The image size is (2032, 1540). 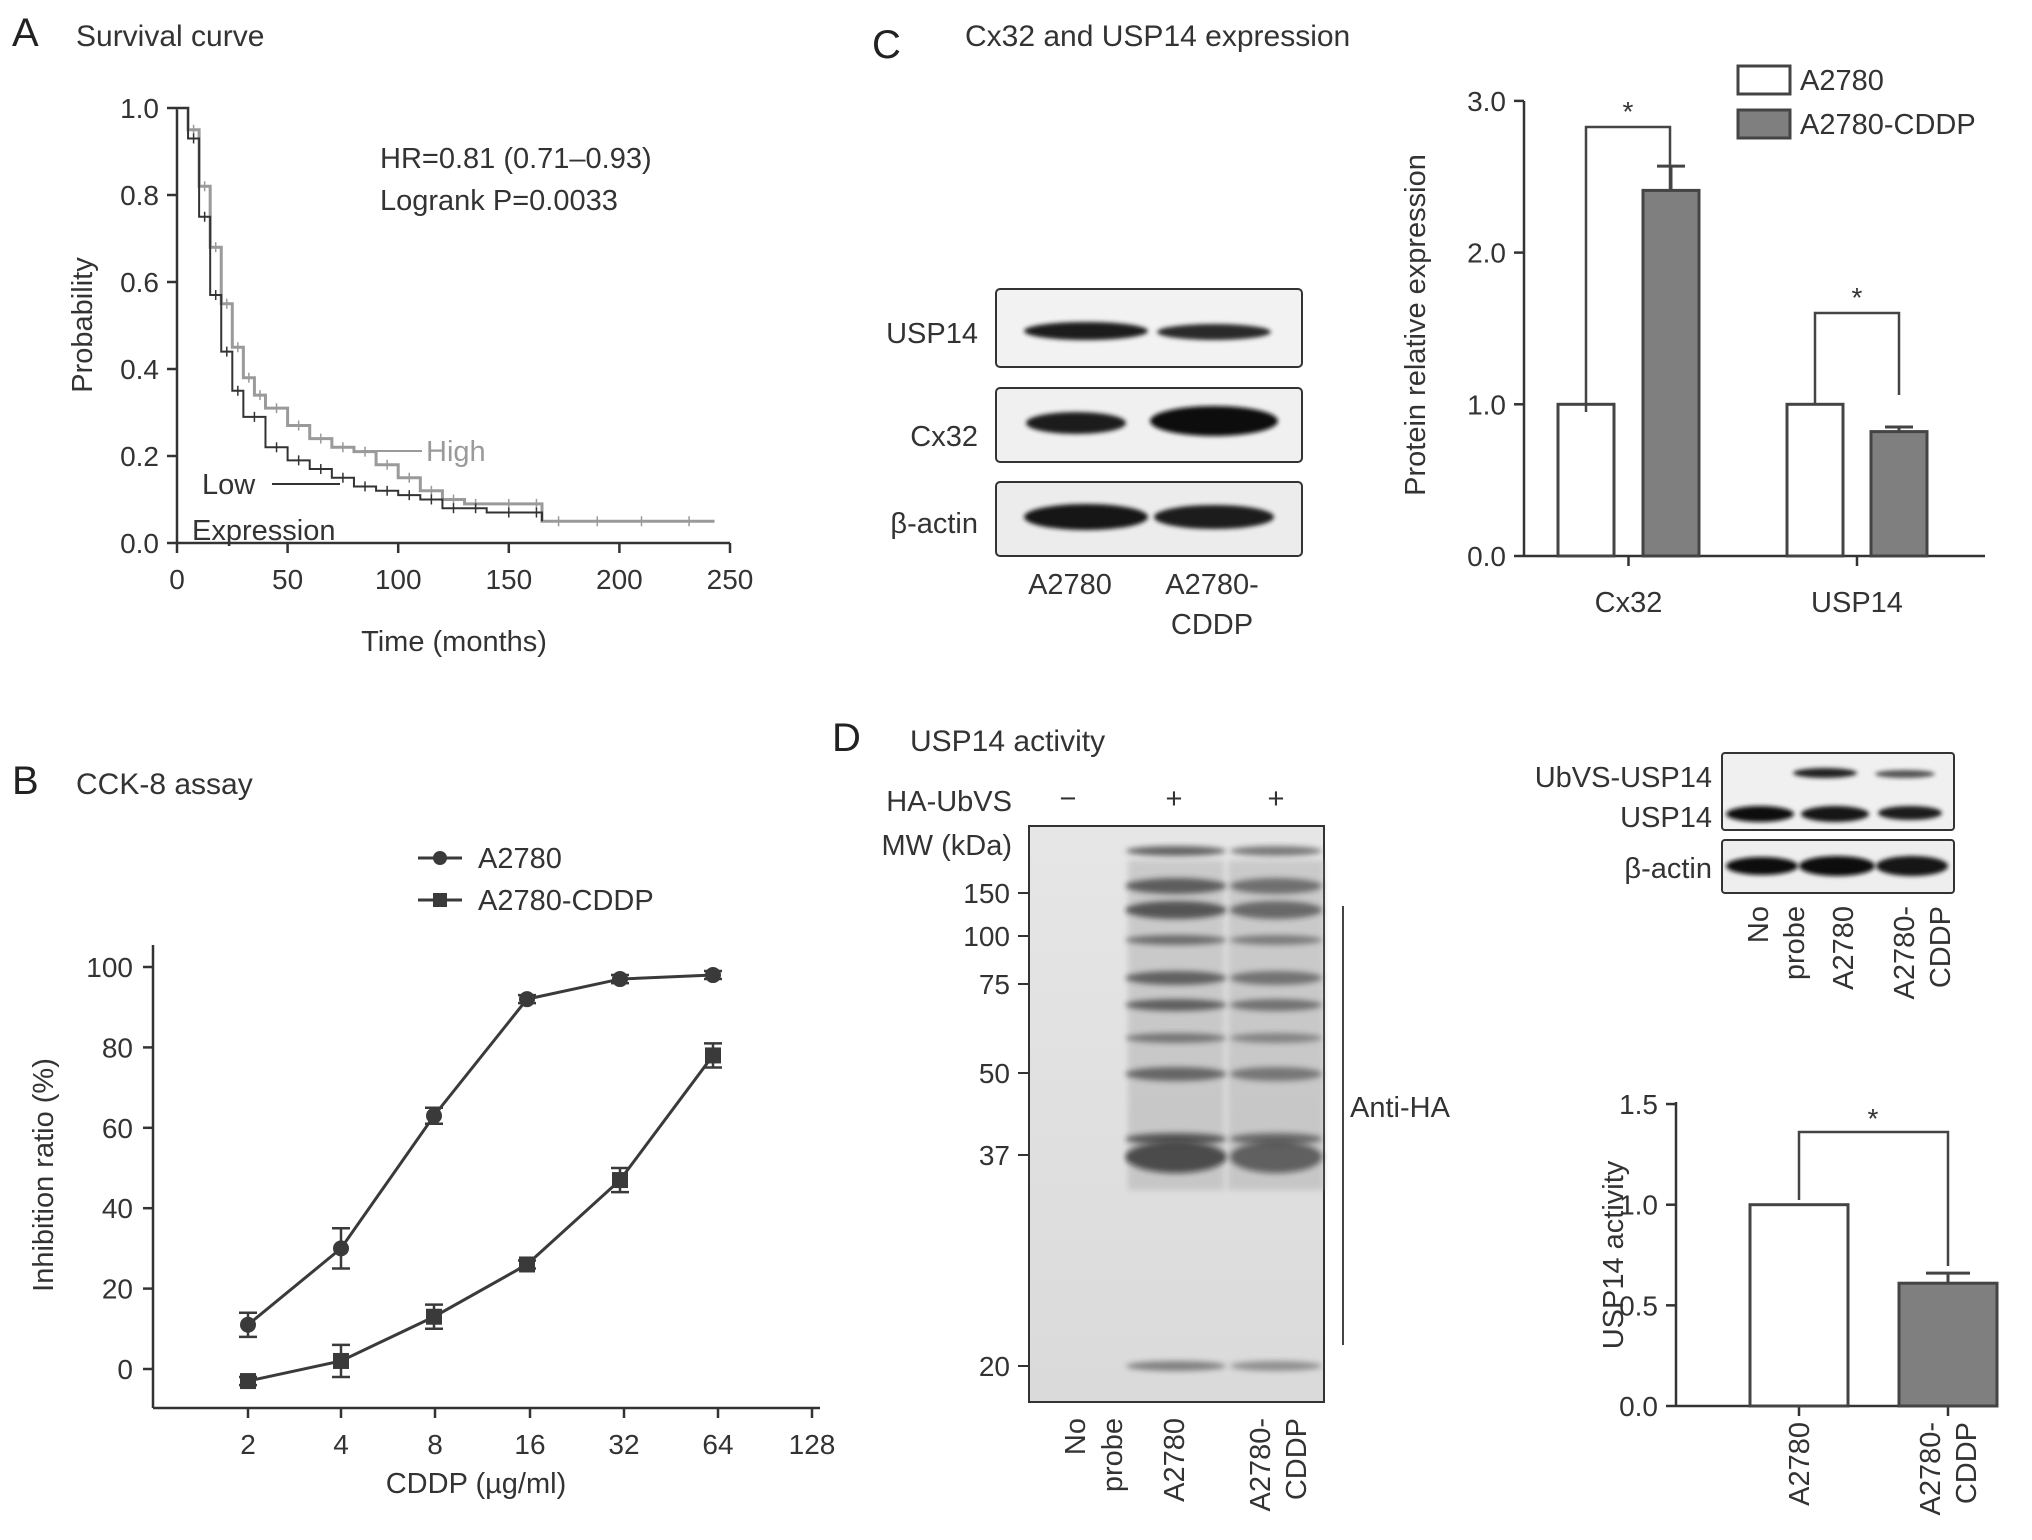 What do you see at coordinates (623, 1444) in the screenshot?
I see `x-tick-label: 32` at bounding box center [623, 1444].